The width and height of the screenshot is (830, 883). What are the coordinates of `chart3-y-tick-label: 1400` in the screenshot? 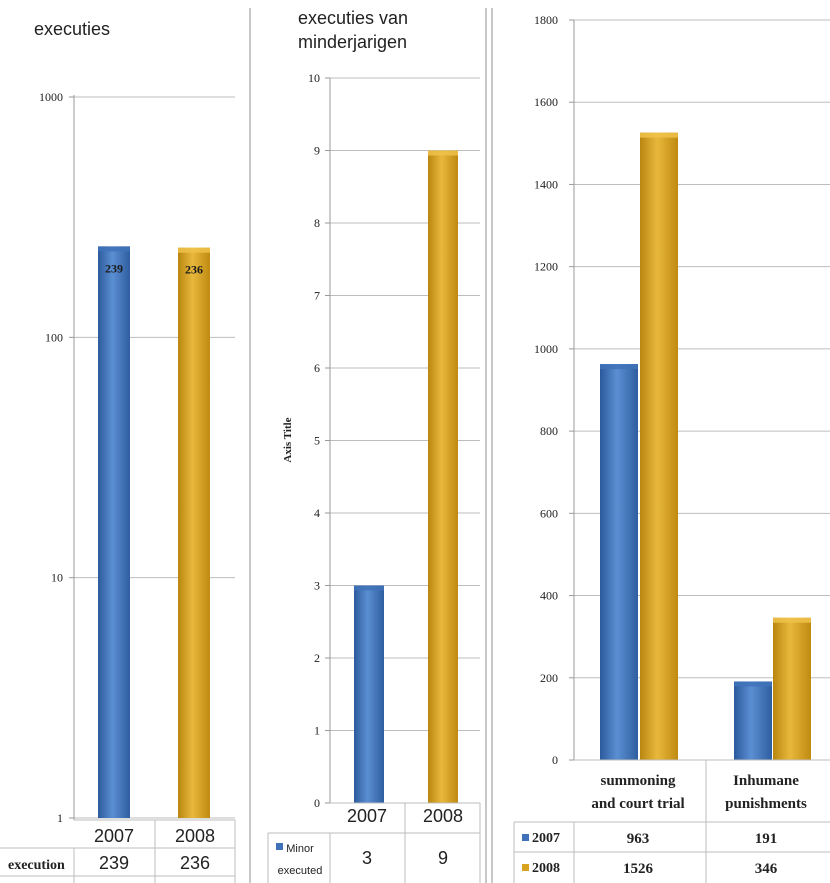 It's located at (546, 184).